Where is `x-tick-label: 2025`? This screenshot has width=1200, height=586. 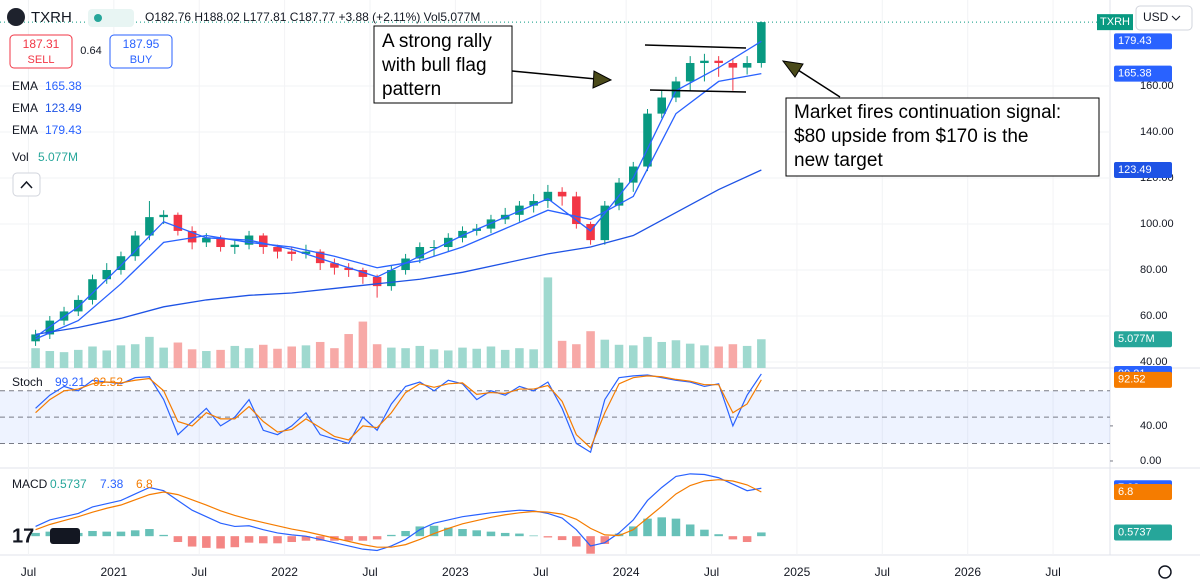
x-tick-label: 2025 is located at coordinates (797, 572).